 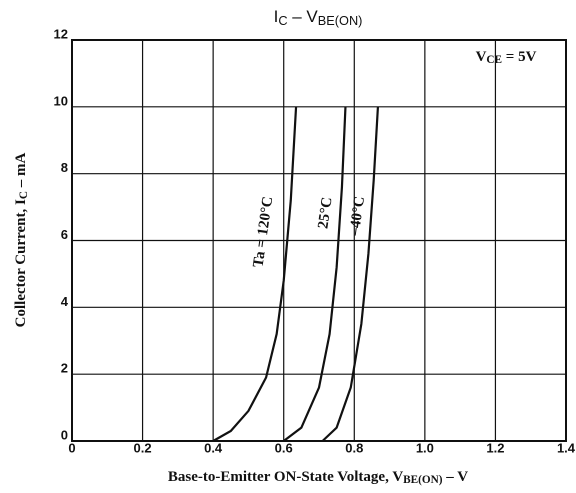 What do you see at coordinates (64, 234) in the screenshot?
I see `y-tick-label: 6` at bounding box center [64, 234].